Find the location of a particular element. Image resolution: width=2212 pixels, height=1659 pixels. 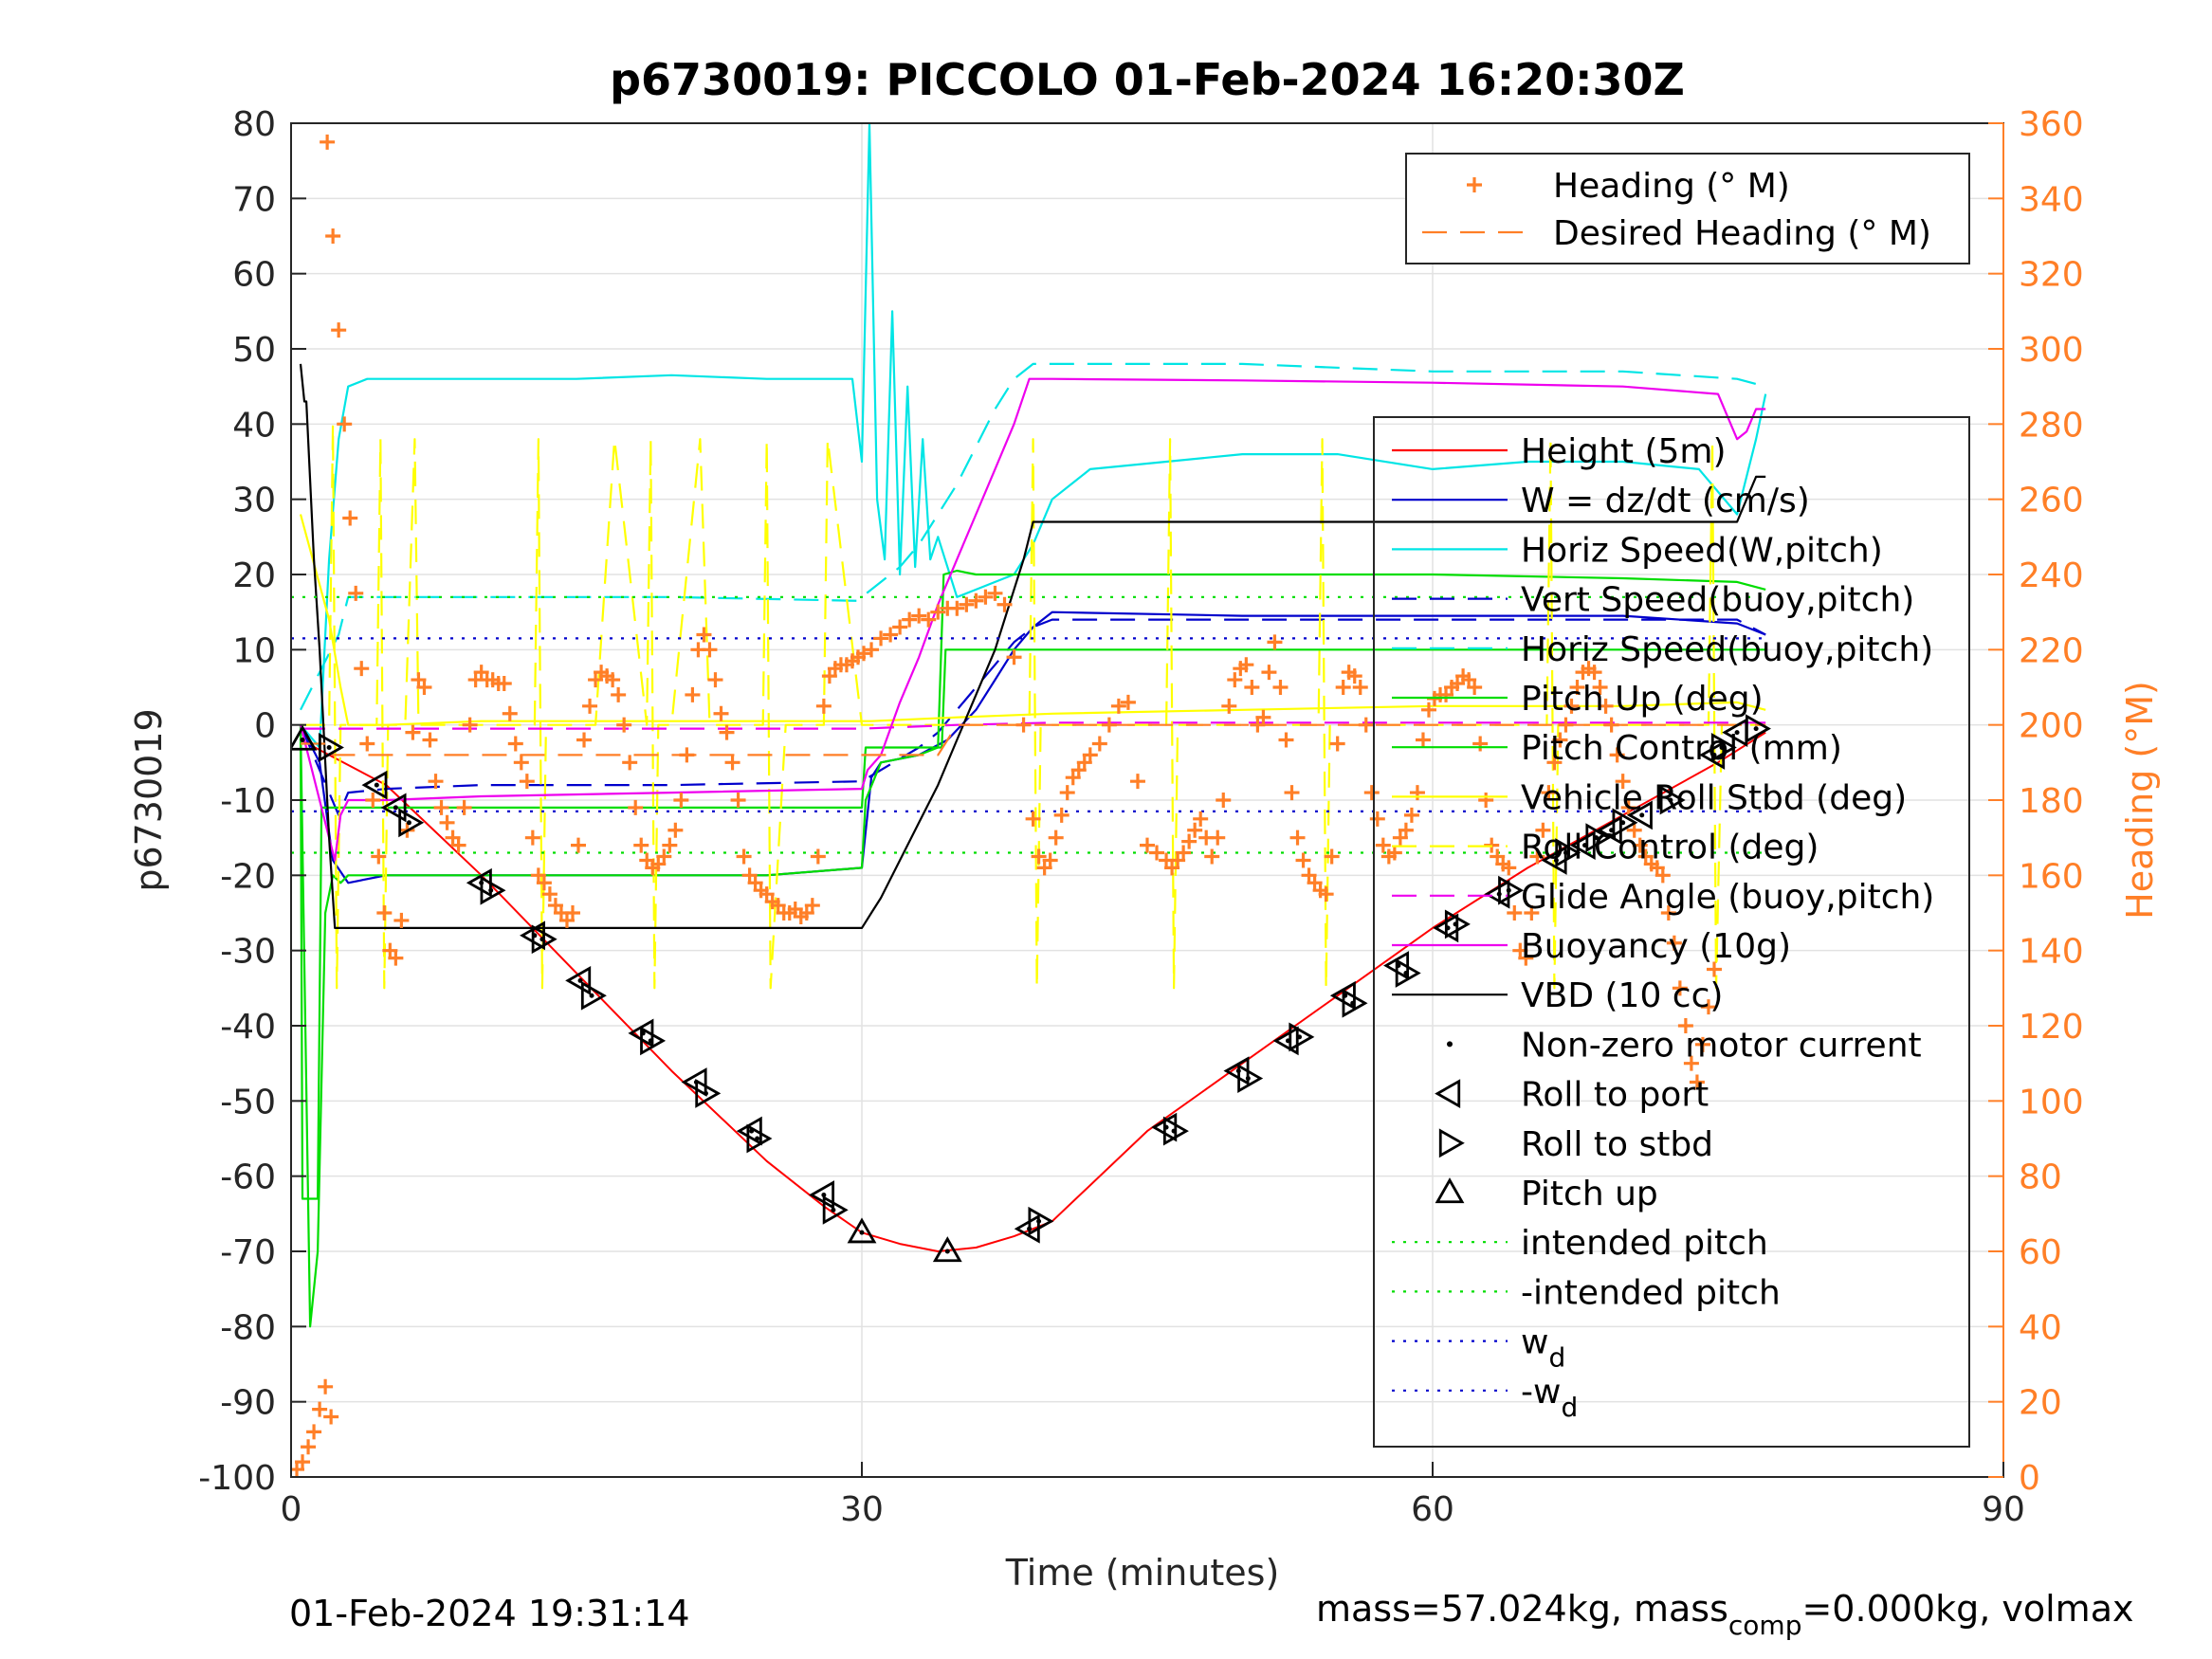

y-tick-label: 0 is located at coordinates (265, 726).